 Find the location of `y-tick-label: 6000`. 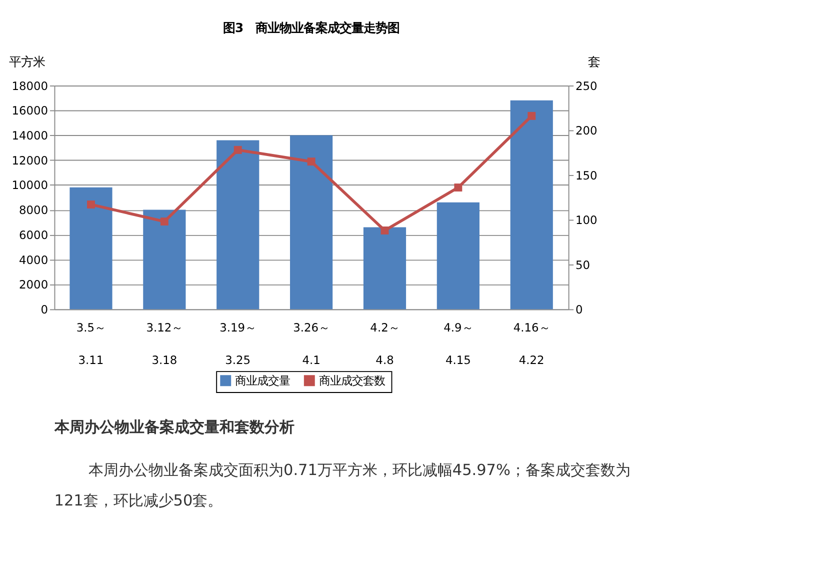

y-tick-label: 6000 is located at coordinates (33, 235).